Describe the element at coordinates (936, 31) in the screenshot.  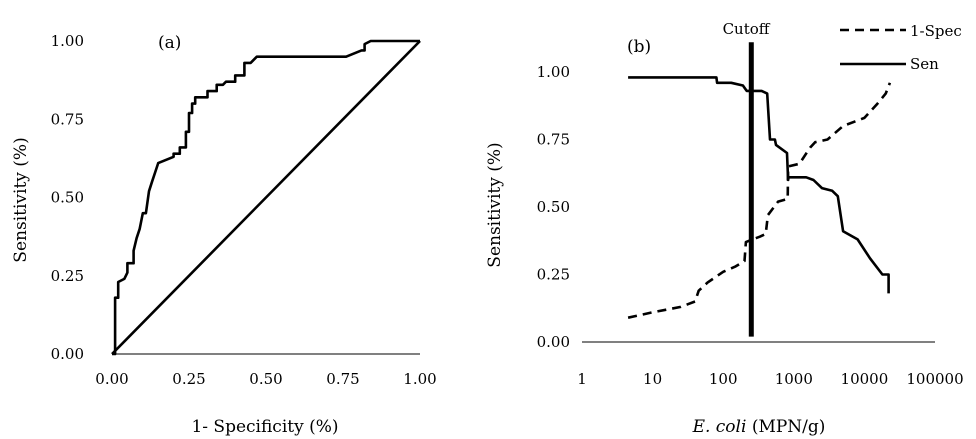
I see `legend-label-one-minus-specificity: 1-Spec` at that location.